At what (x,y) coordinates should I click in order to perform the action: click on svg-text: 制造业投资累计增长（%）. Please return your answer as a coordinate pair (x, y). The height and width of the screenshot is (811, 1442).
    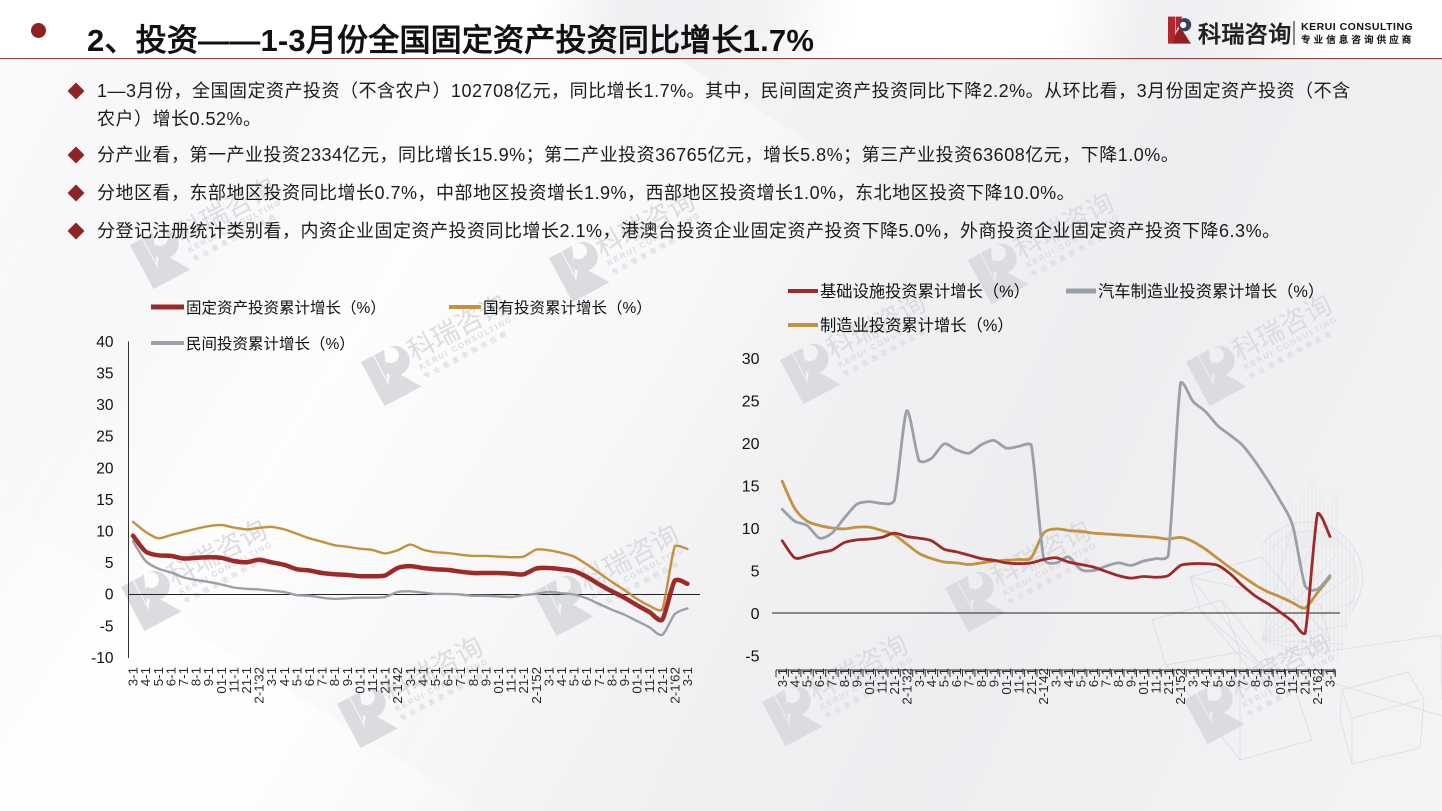
    Looking at the image, I should click on (917, 326).